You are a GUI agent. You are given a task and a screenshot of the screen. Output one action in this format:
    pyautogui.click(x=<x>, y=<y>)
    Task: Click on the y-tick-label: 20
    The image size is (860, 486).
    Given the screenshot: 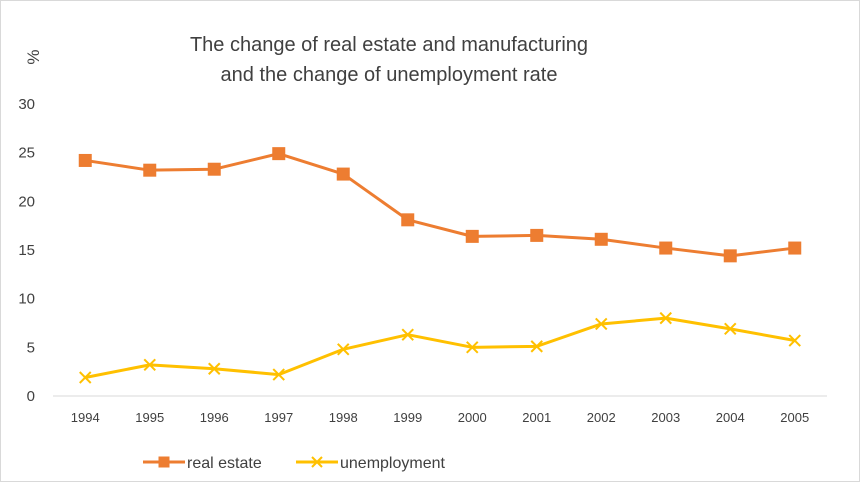 What is the action you would take?
    pyautogui.click(x=26, y=201)
    